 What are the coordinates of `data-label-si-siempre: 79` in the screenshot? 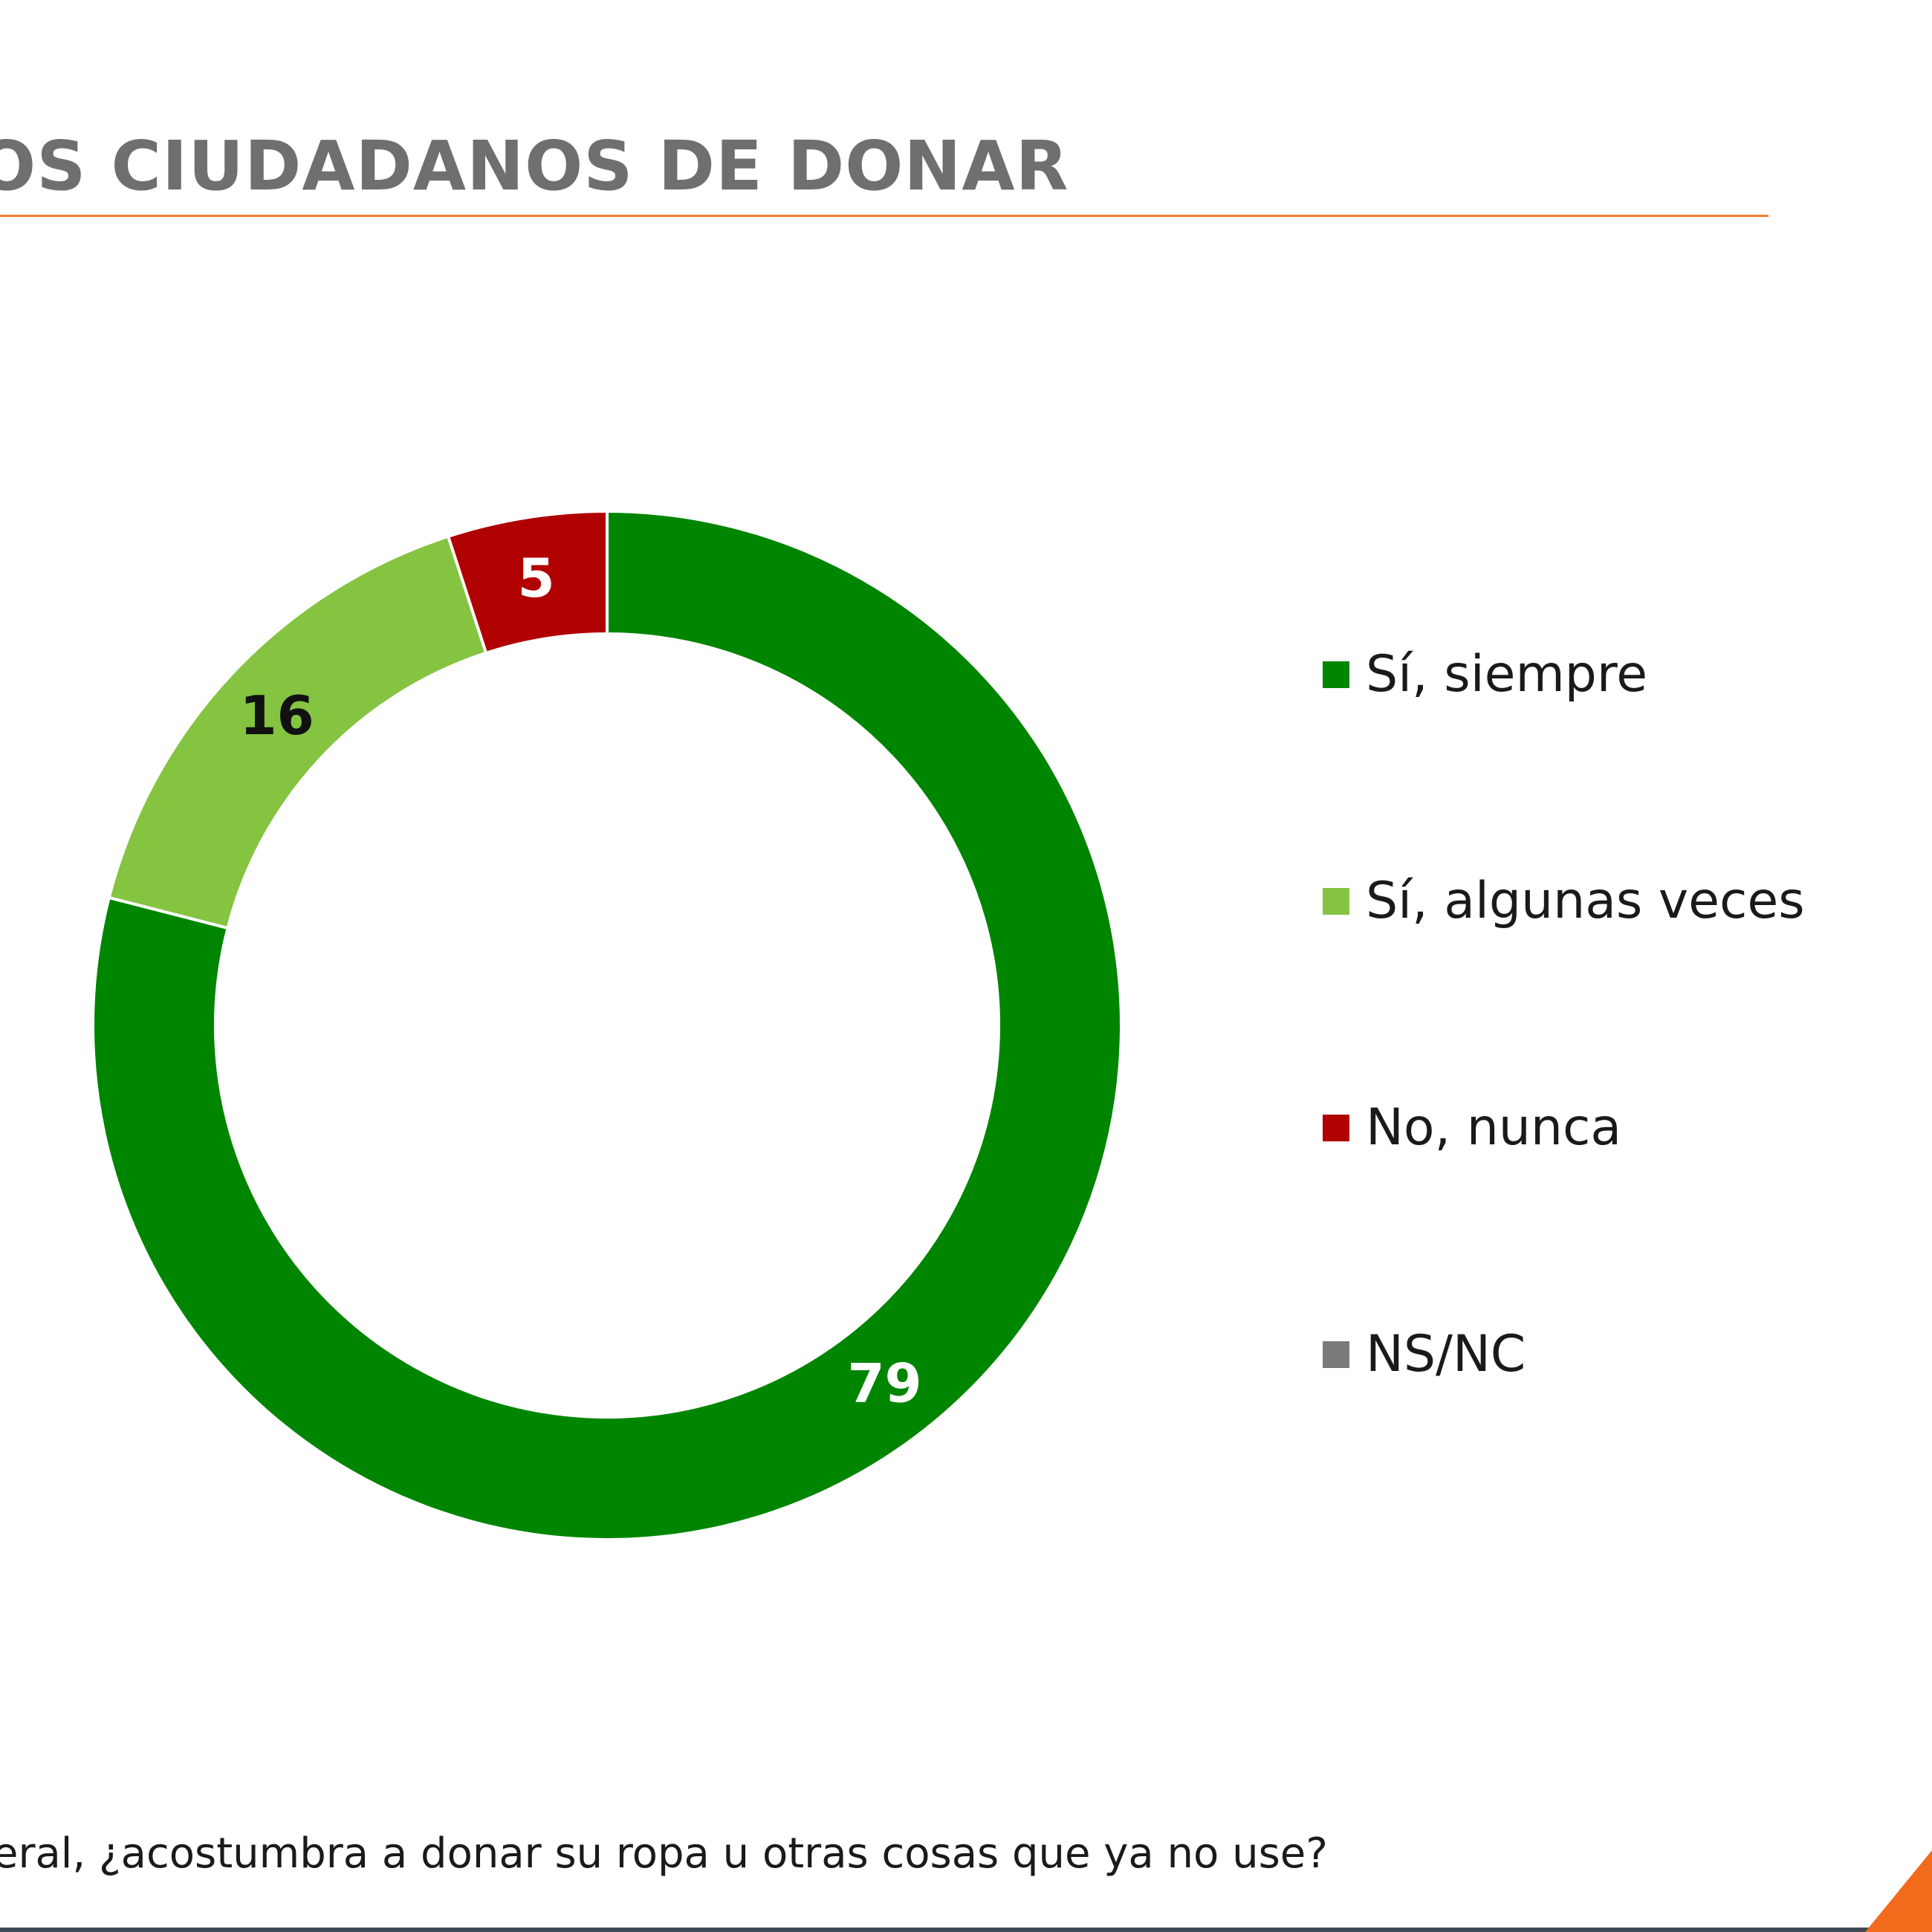 It's located at (884, 1383).